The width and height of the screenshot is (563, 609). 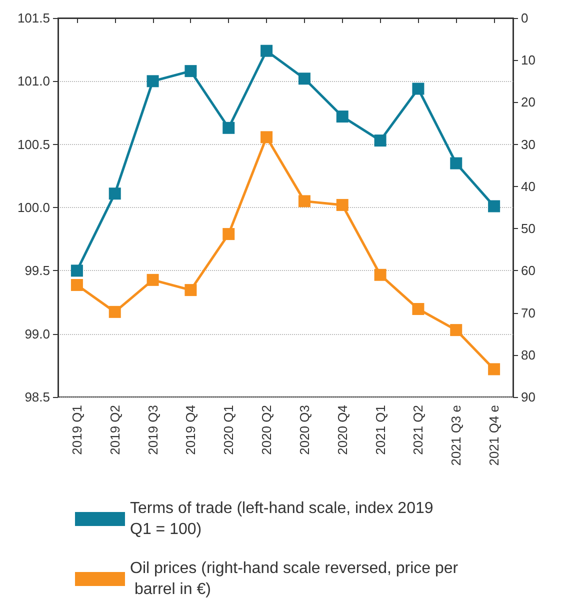 What do you see at coordinates (524, 18) in the screenshot?
I see `y2-tick-label: 0` at bounding box center [524, 18].